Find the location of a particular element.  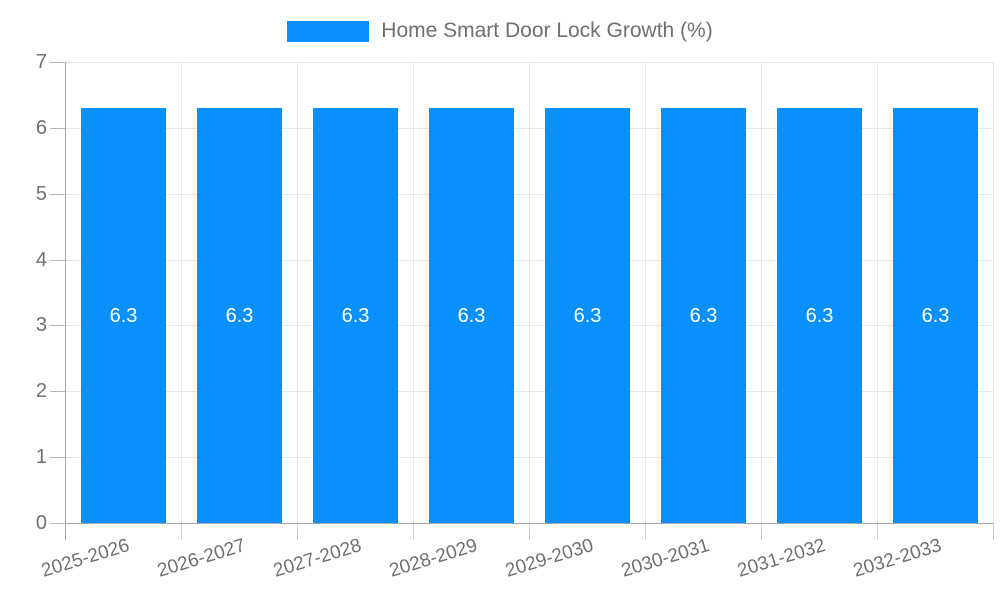

x-axis-label: 2032-2033 is located at coordinates (898, 558).